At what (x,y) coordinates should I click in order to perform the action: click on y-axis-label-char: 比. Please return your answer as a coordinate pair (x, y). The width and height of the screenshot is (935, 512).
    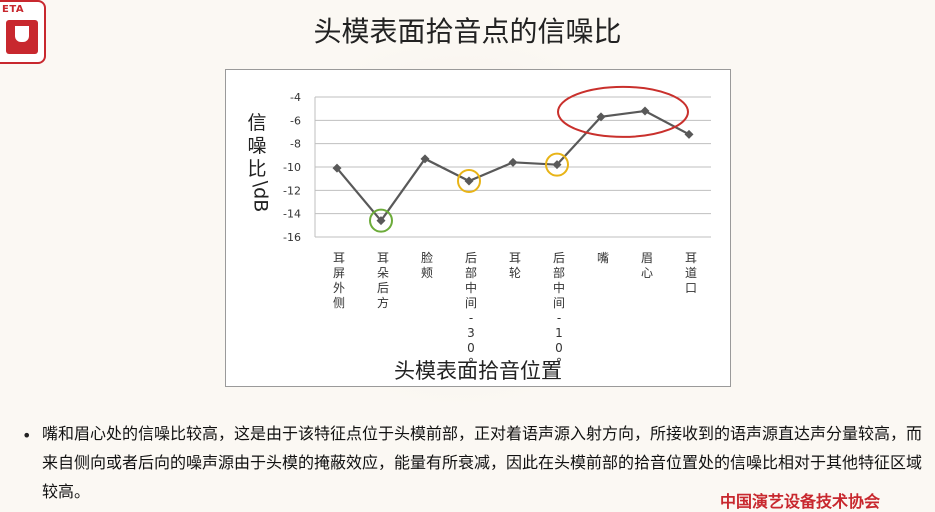
    Looking at the image, I should click on (257, 169).